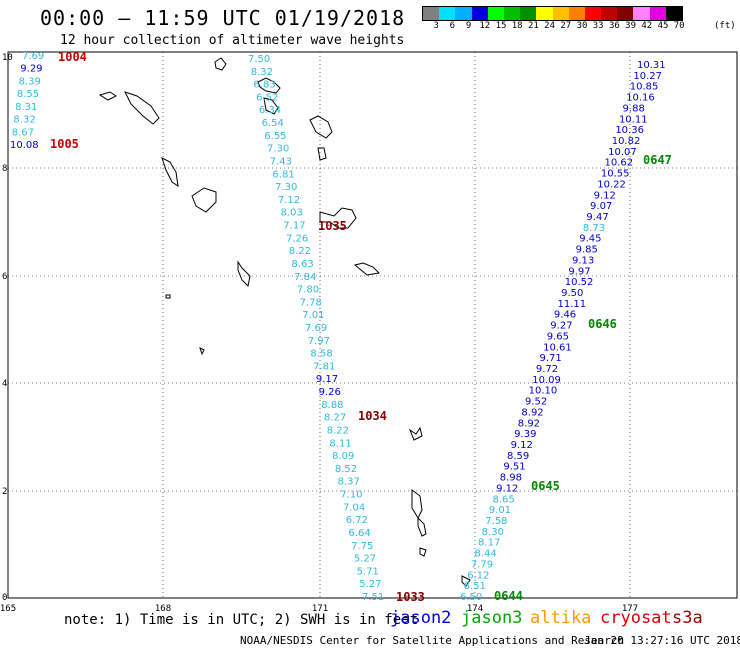  I want to click on jason2-track-value: 9.27, so click(561, 326).